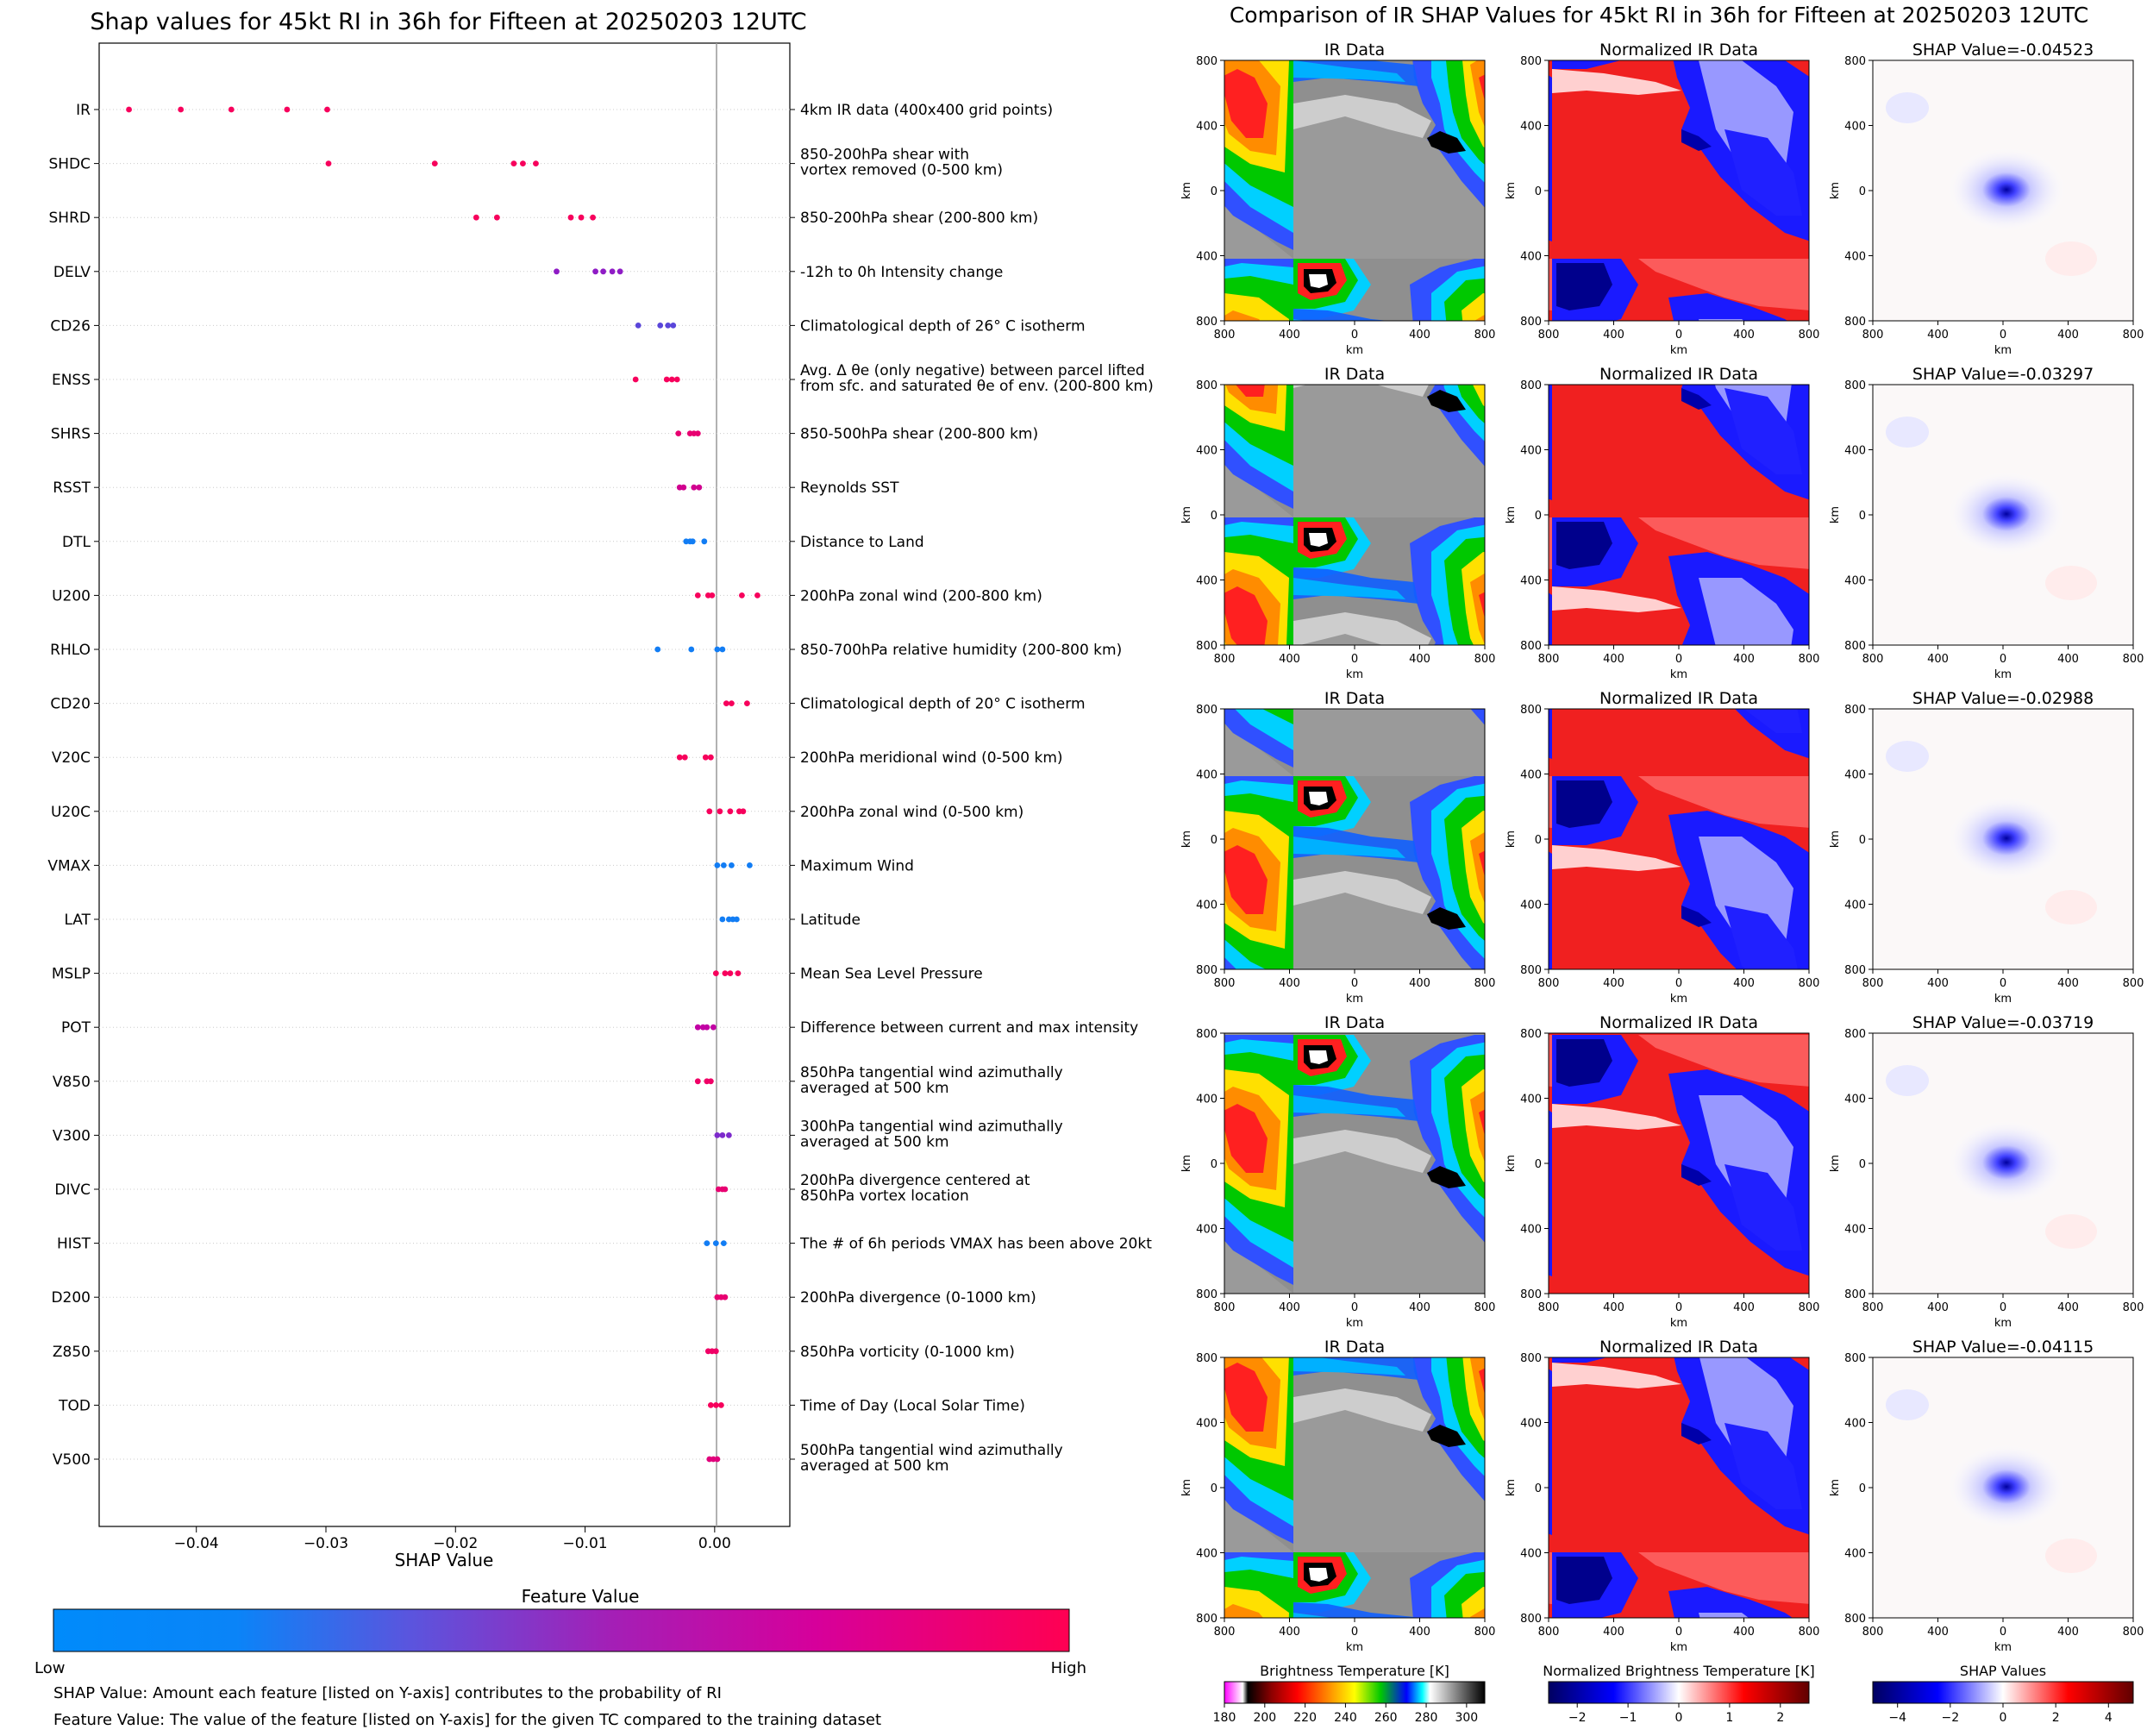 This screenshot has width=2147, height=1736. What do you see at coordinates (547, 596) in the screenshot?
I see `feature-row-u200: U200 200hPa zonal wind (200-800 km)` at bounding box center [547, 596].